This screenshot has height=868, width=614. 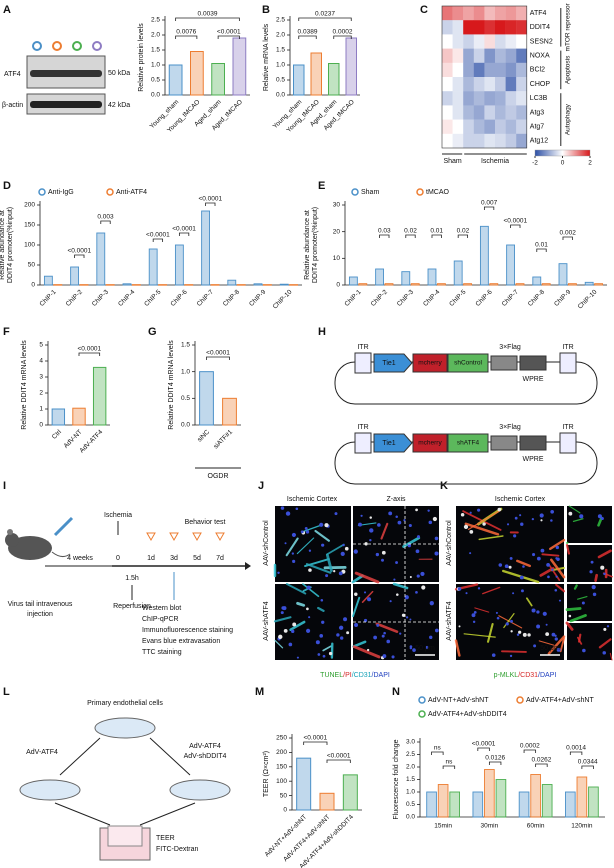 What do you see at coordinates (438, 748) in the screenshot?
I see `sig-label: ns` at bounding box center [438, 748].